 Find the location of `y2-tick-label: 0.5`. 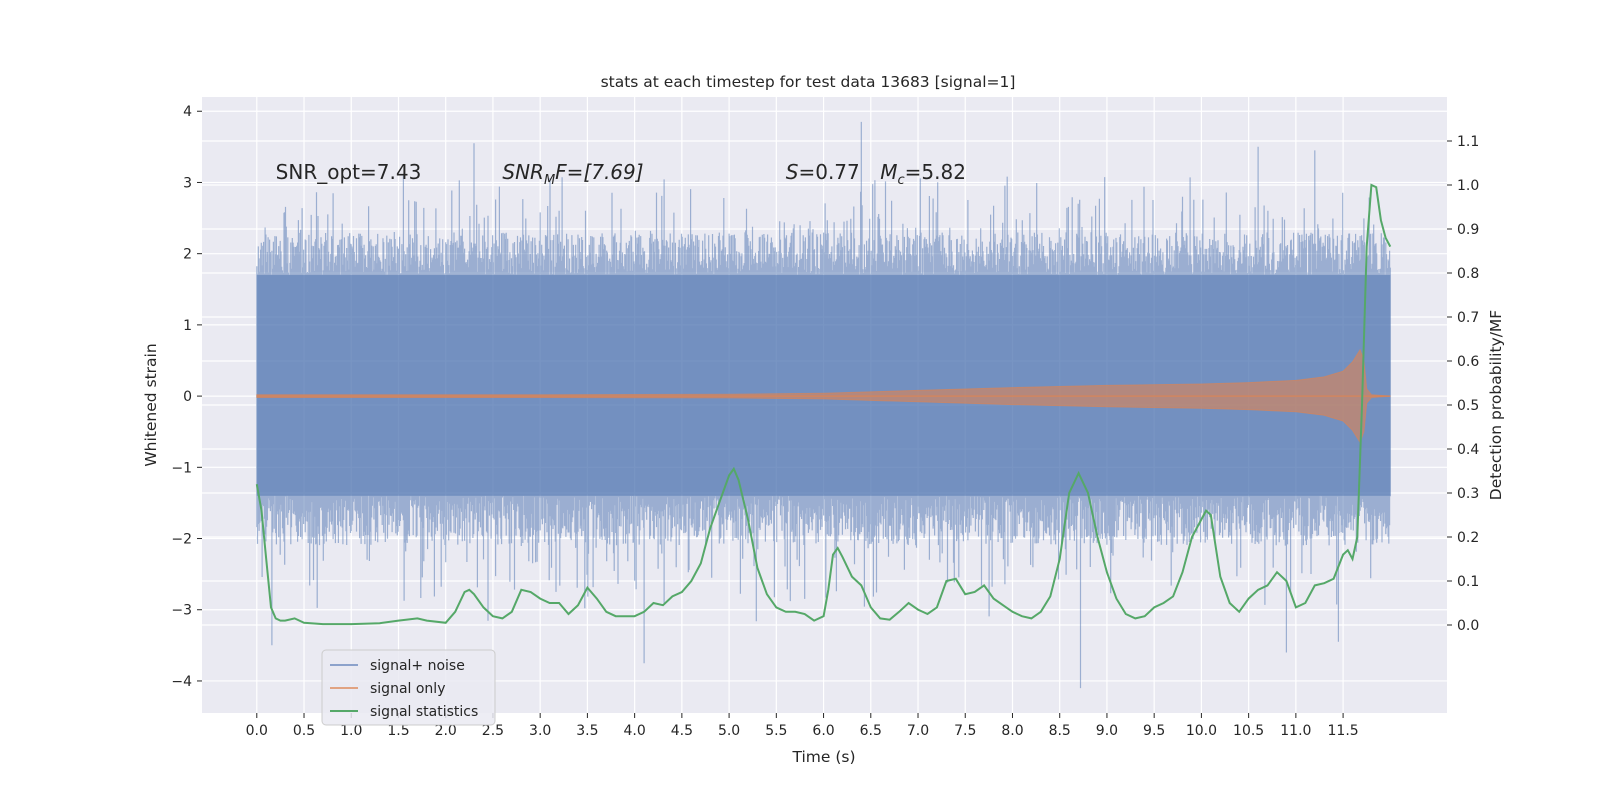

y2-tick-label: 0.5 is located at coordinates (1468, 406).